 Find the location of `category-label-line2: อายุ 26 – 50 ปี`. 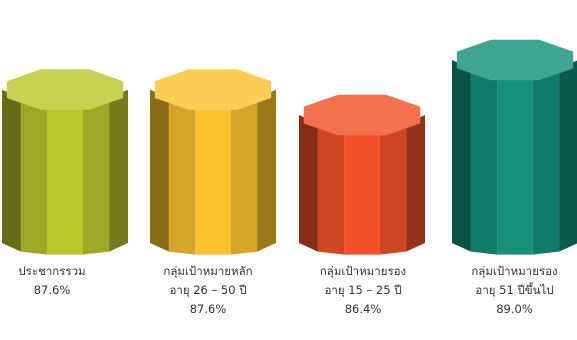

category-label-line2: อายุ 26 – 50 ปี is located at coordinates (208, 290).